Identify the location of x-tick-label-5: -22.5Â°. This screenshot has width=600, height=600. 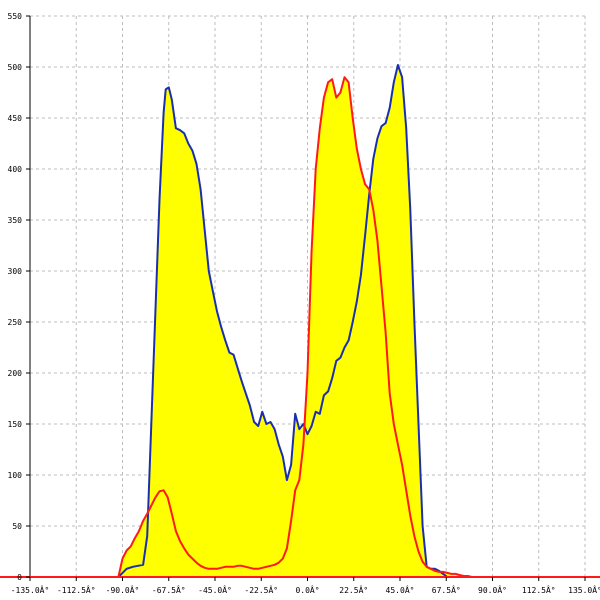
(261, 589).